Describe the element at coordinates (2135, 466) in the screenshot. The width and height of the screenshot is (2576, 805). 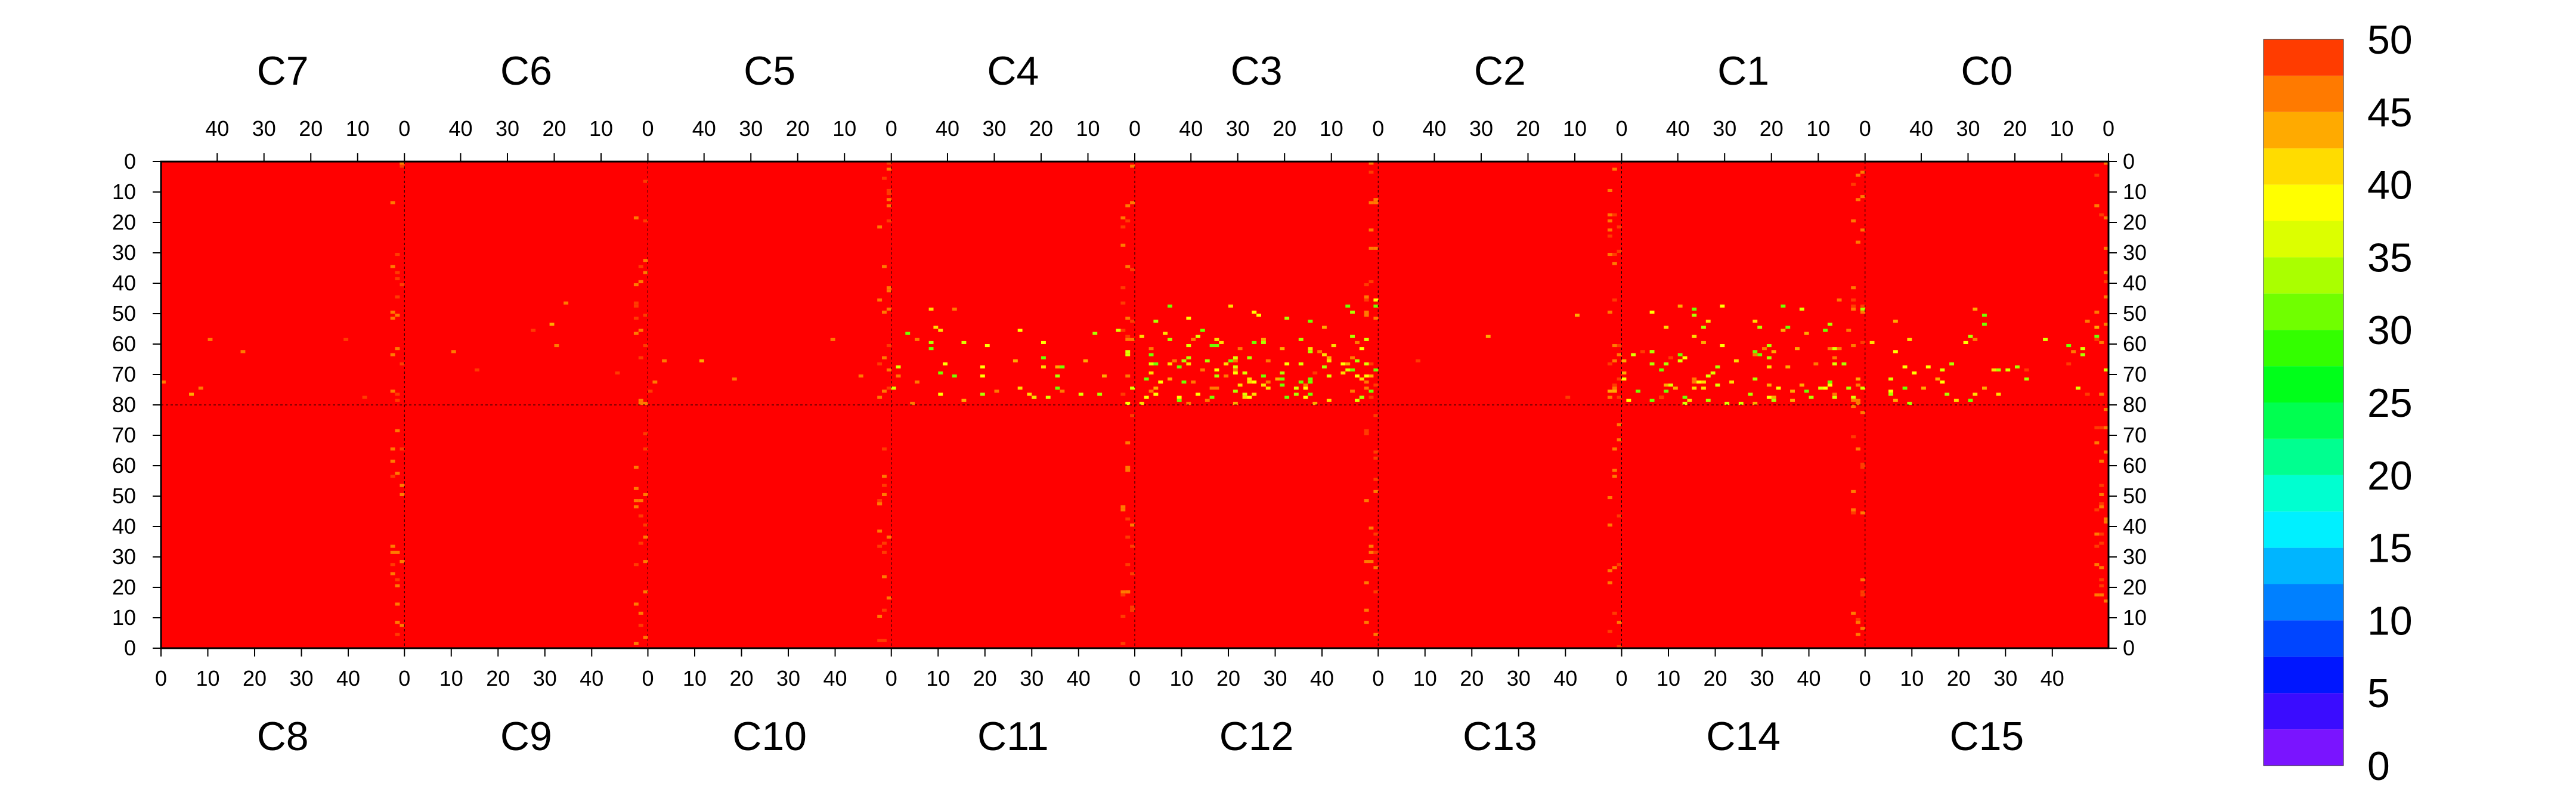
I see `y-tick-label: 60` at that location.